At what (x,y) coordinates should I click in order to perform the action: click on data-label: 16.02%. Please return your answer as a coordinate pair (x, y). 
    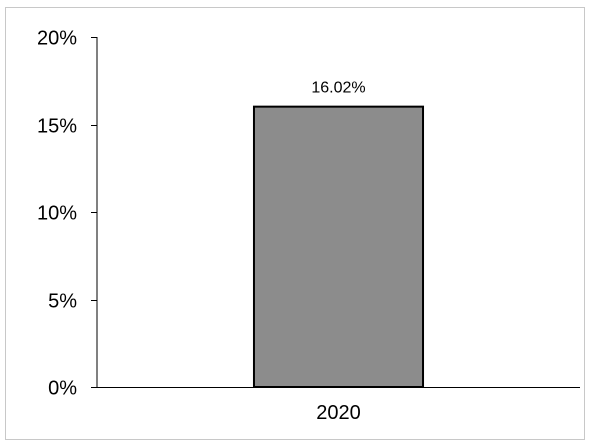
    Looking at the image, I should click on (338, 88).